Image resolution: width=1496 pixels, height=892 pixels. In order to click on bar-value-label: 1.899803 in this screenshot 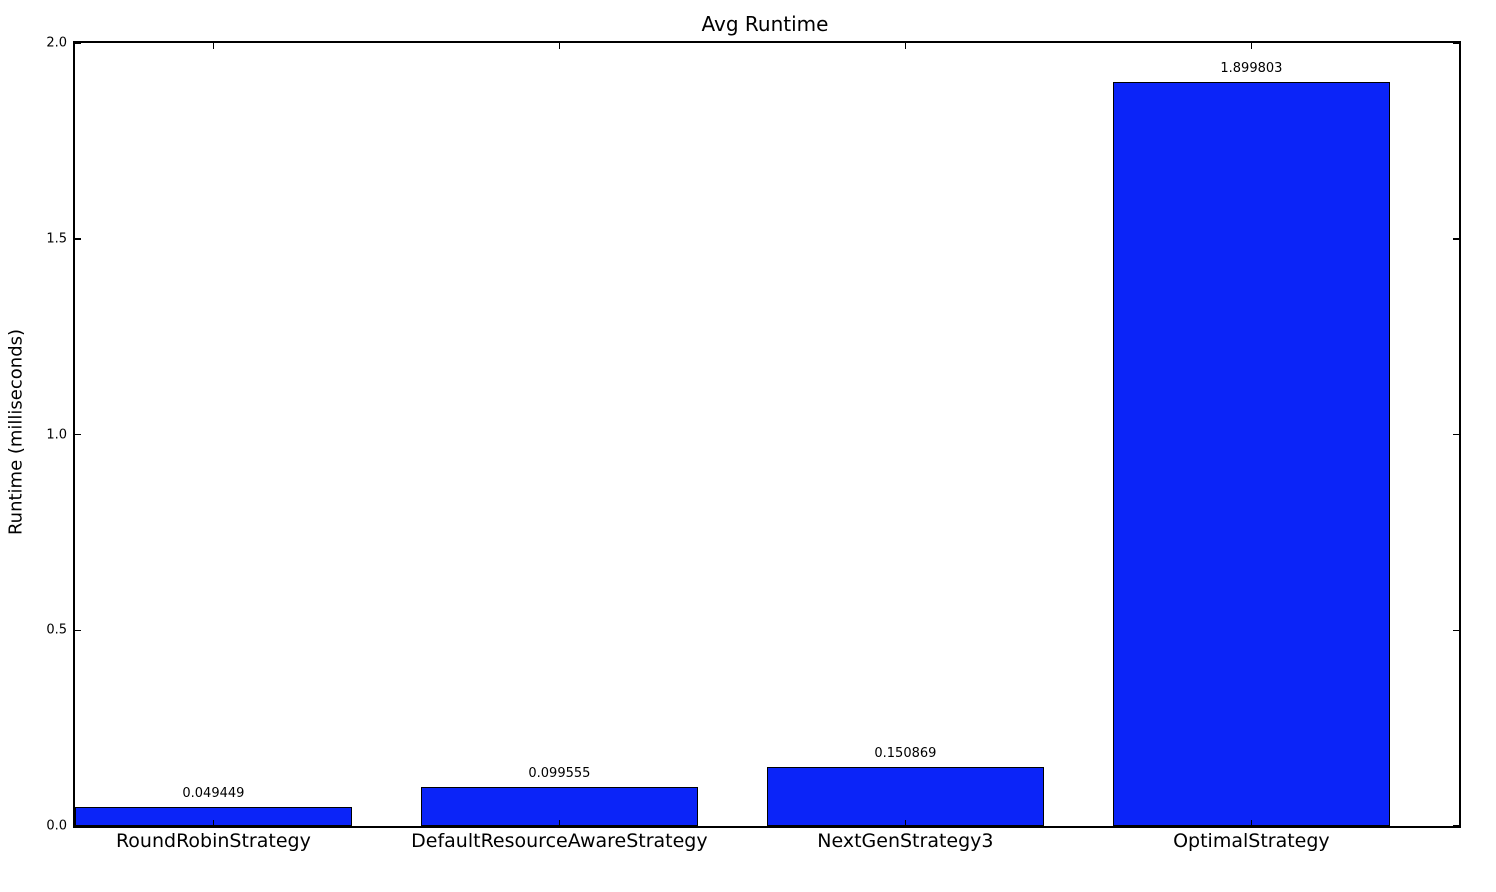, I will do `click(1251, 69)`.